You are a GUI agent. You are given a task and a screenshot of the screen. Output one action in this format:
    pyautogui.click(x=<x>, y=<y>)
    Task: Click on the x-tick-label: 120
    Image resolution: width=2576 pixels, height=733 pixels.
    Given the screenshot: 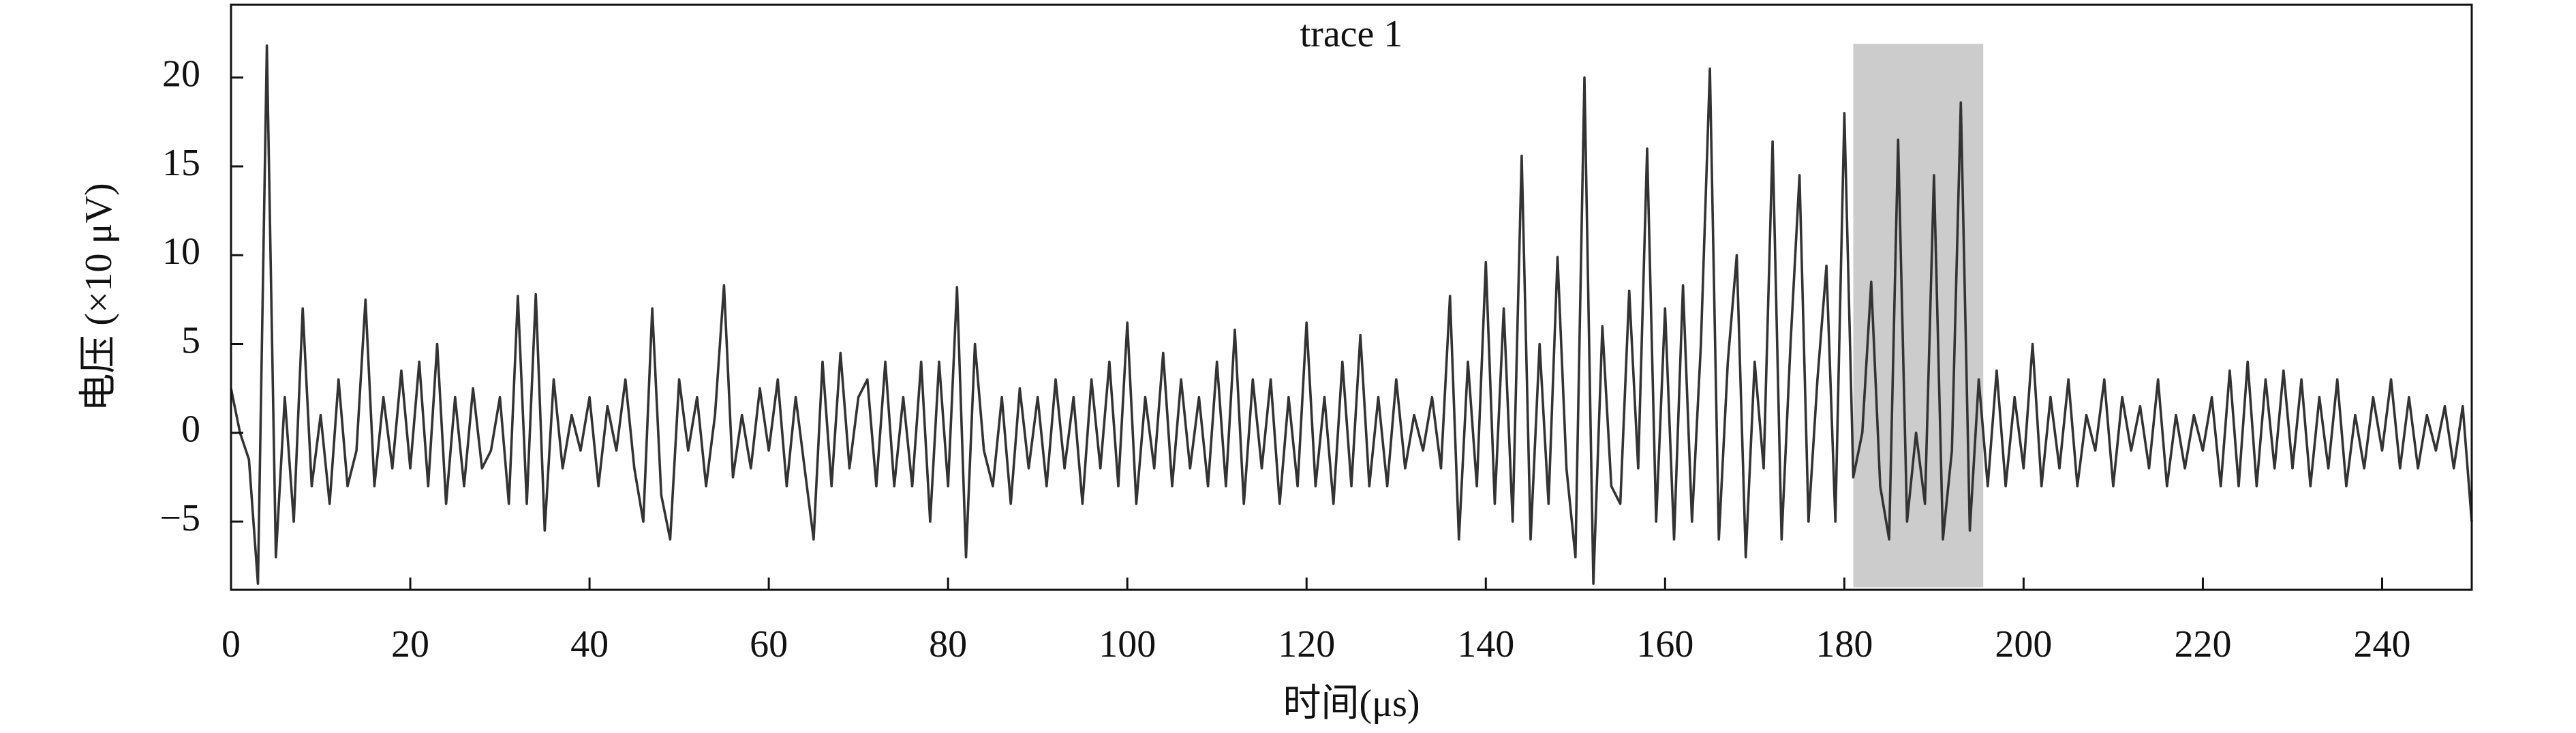 What is the action you would take?
    pyautogui.click(x=1306, y=644)
    